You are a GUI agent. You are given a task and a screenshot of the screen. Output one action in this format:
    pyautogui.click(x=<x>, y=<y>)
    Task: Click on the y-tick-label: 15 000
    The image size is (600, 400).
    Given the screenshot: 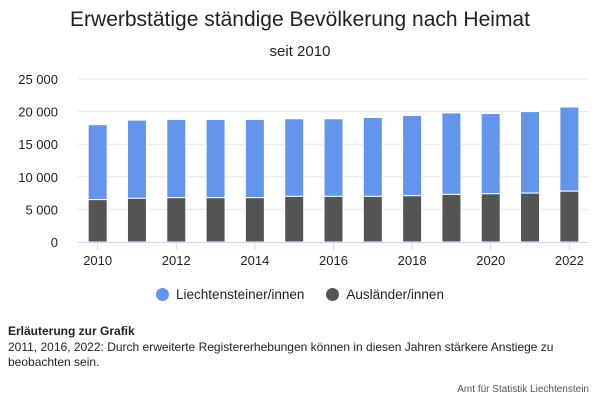 What is the action you would take?
    pyautogui.click(x=38, y=144)
    